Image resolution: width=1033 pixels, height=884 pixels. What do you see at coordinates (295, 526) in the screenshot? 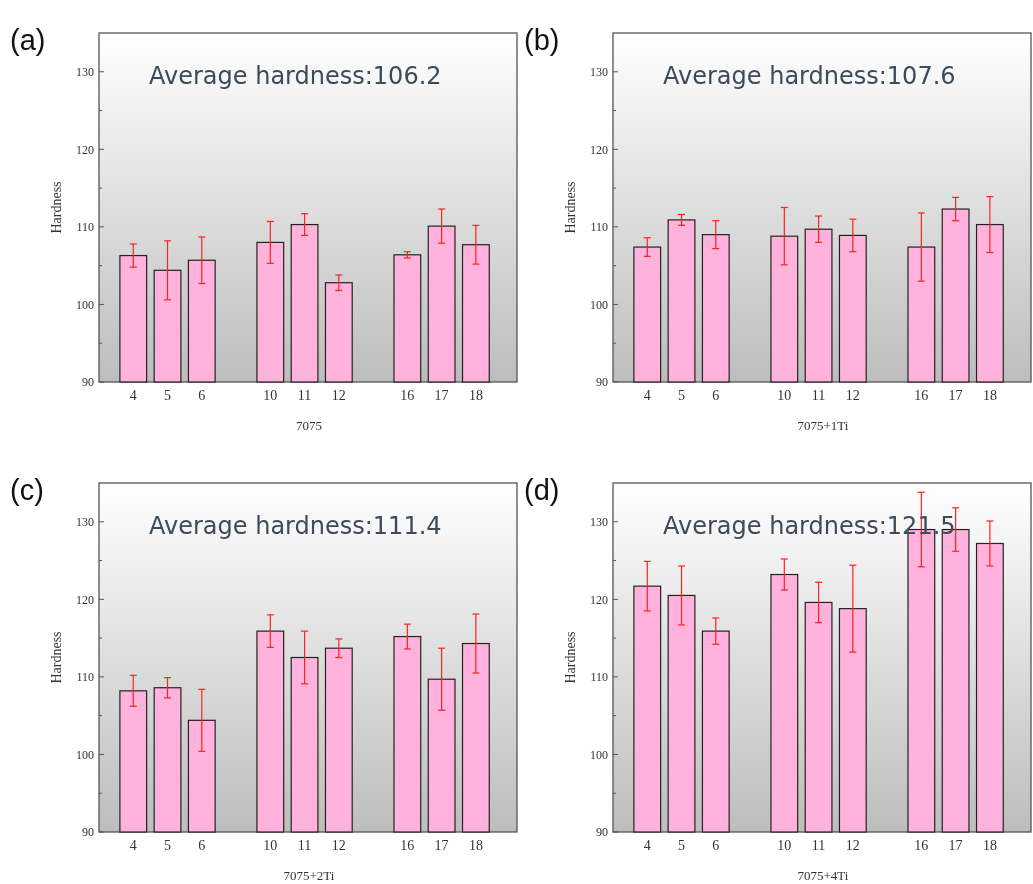
I see `annotation: Average hardness:111.4` at bounding box center [295, 526].